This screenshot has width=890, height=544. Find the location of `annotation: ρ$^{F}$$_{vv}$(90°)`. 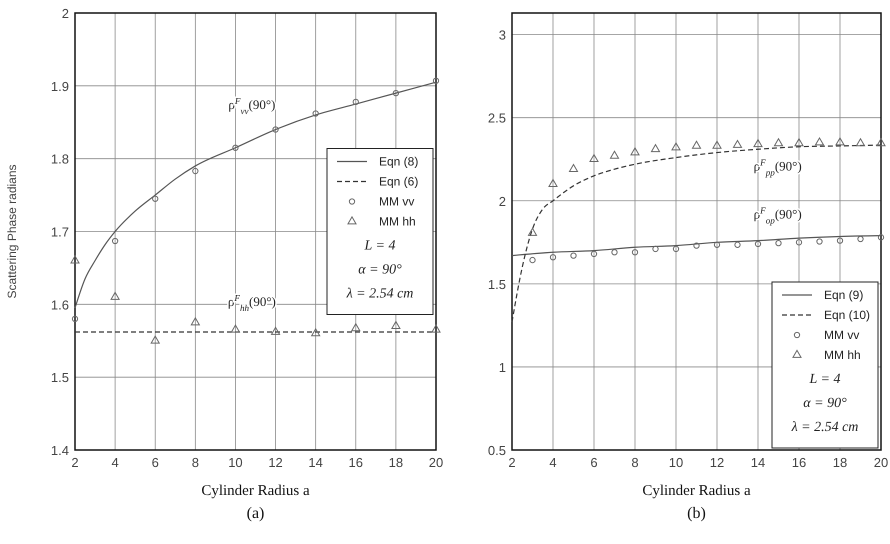

annotation: ρ$^{F}$$_{vv}$(90°) is located at coordinates (252, 106).